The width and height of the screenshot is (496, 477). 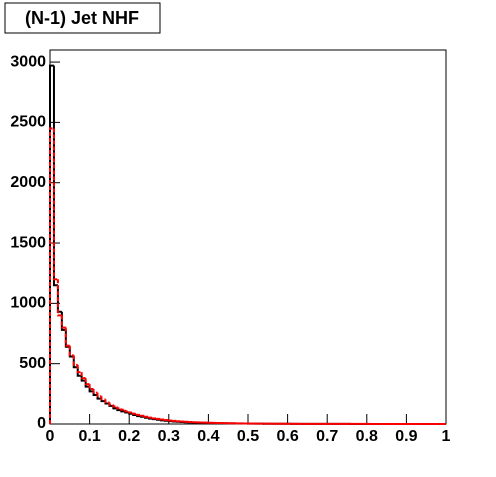 I want to click on x-tick-label: 0, so click(x=50, y=436).